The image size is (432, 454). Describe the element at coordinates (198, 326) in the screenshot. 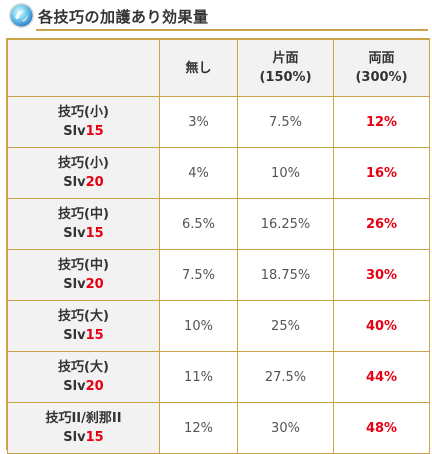

I see `value-none: 10%` at that location.